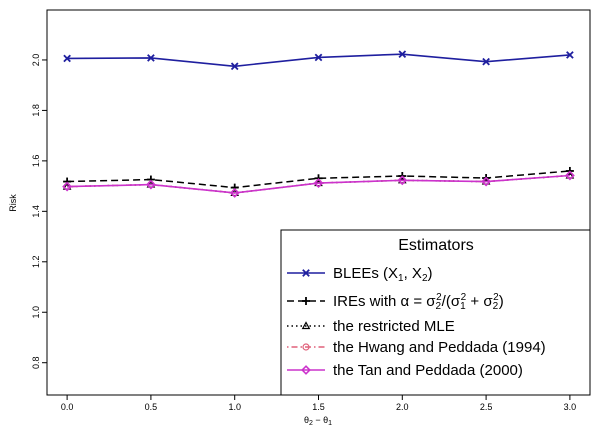  I want to click on legend-title: Estimators, so click(436, 245).